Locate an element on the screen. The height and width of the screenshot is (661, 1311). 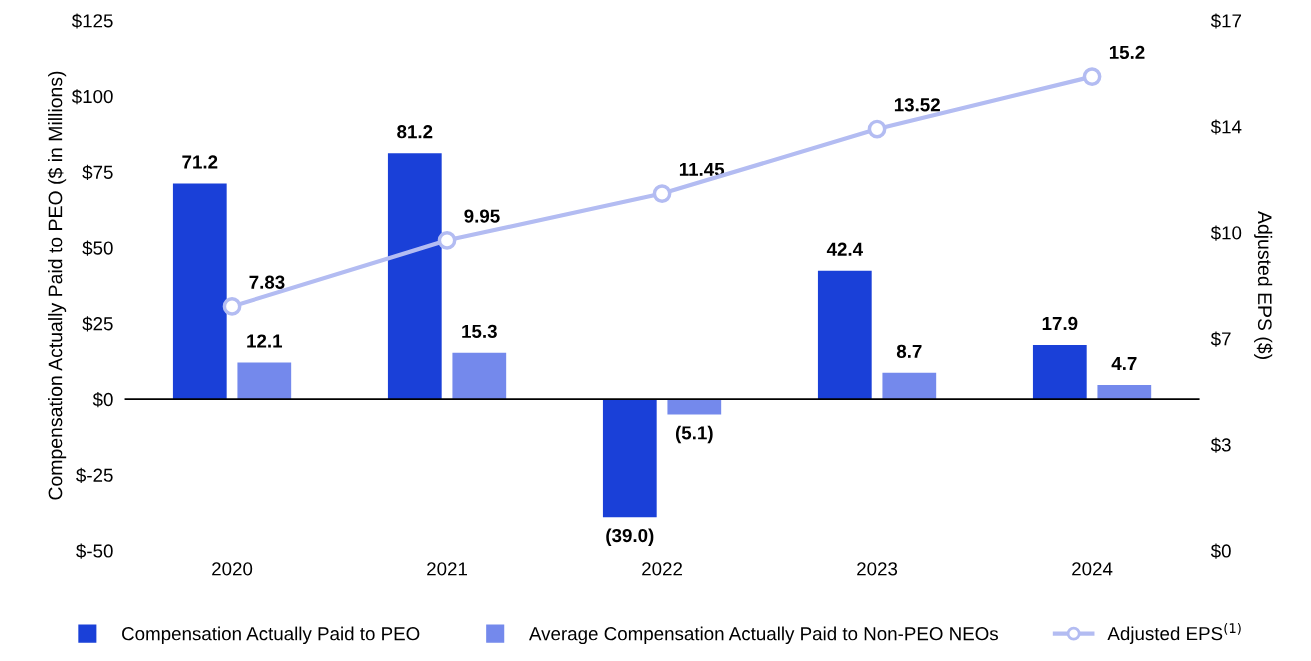
data-label: 13.52 is located at coordinates (917, 105).